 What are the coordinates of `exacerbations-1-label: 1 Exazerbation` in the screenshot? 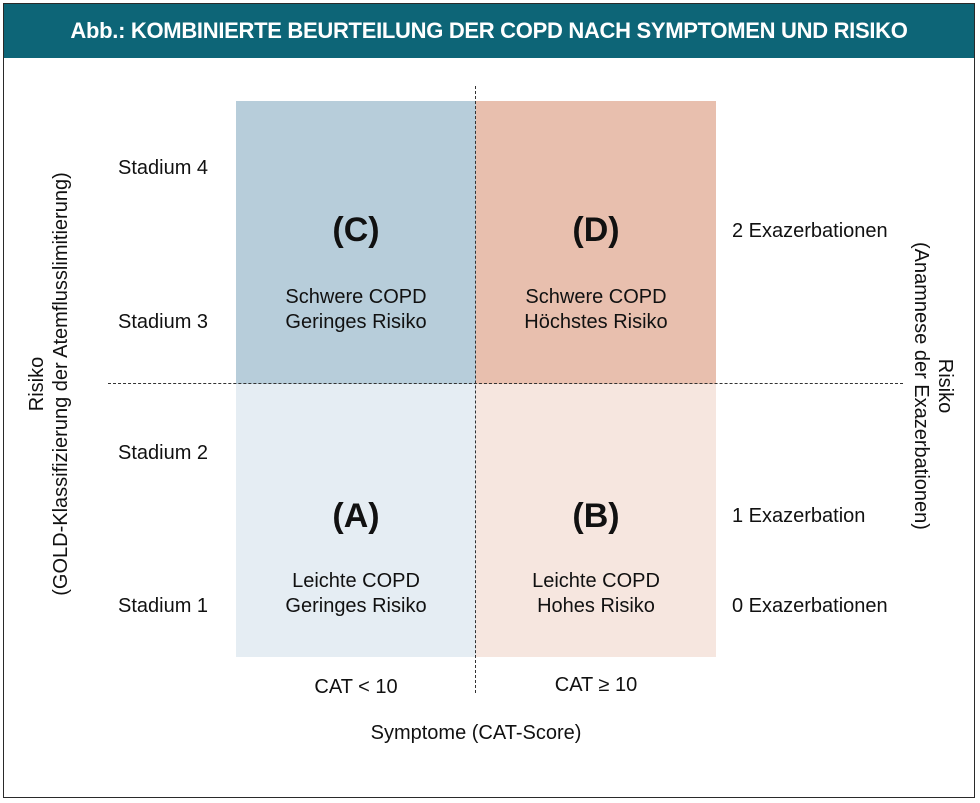 It's located at (799, 516).